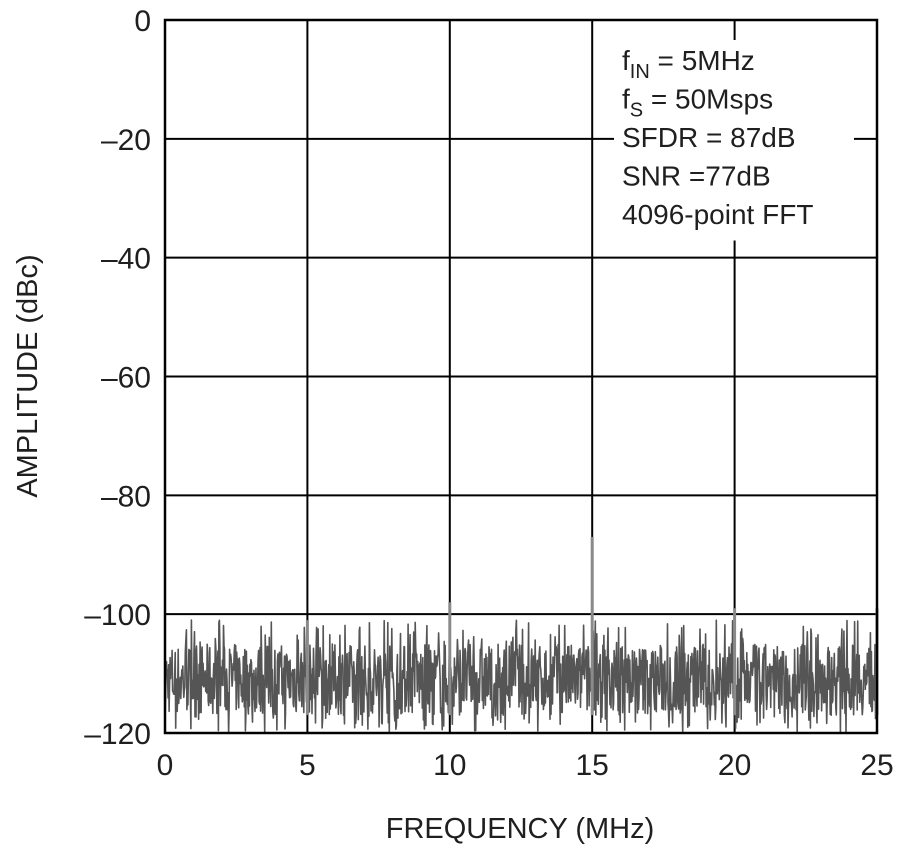 This screenshot has height=848, width=900. I want to click on y-tick-label: 0, so click(142, 21).